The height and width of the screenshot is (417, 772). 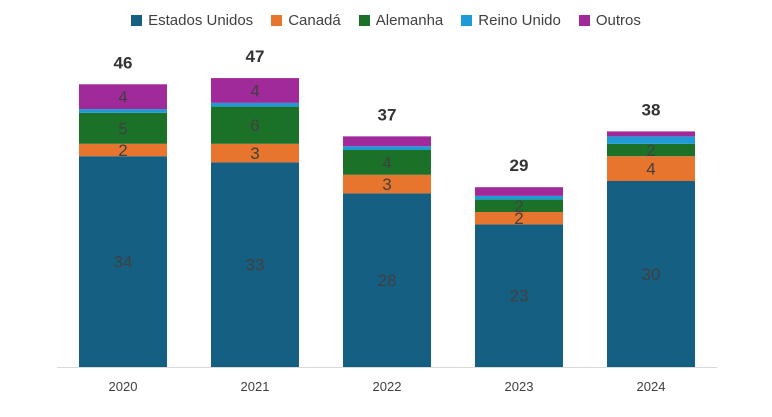 What do you see at coordinates (123, 62) in the screenshot?
I see `total-label: 46` at bounding box center [123, 62].